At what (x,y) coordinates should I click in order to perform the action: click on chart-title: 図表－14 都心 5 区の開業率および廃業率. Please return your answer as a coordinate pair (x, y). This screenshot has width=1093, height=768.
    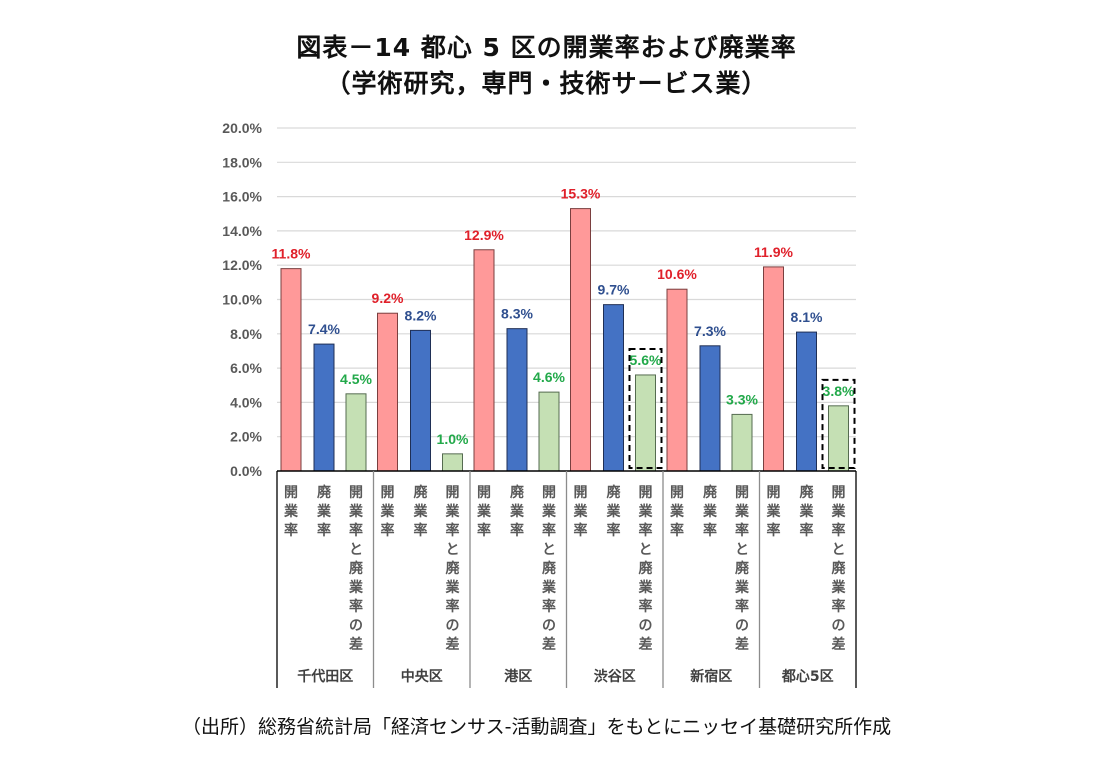
    Looking at the image, I should click on (546, 47).